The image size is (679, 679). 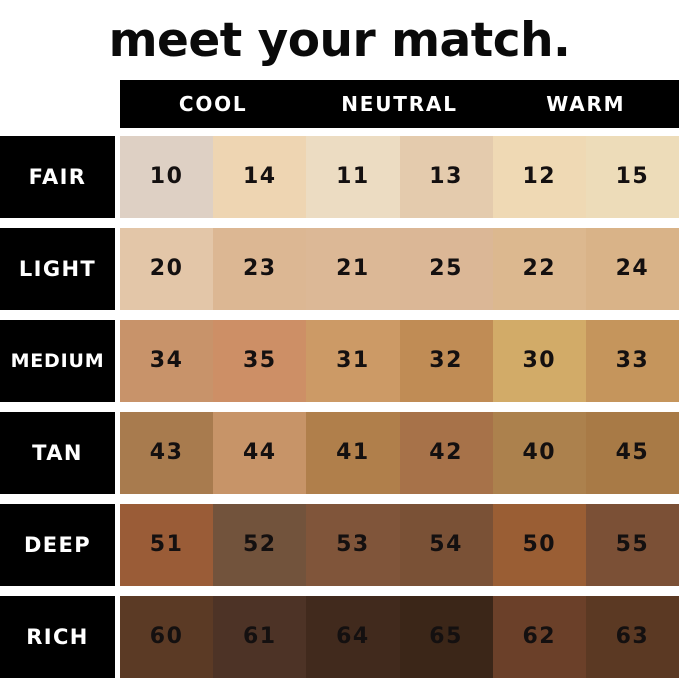 What do you see at coordinates (339, 40) in the screenshot?
I see `page-title: meet your match.` at bounding box center [339, 40].